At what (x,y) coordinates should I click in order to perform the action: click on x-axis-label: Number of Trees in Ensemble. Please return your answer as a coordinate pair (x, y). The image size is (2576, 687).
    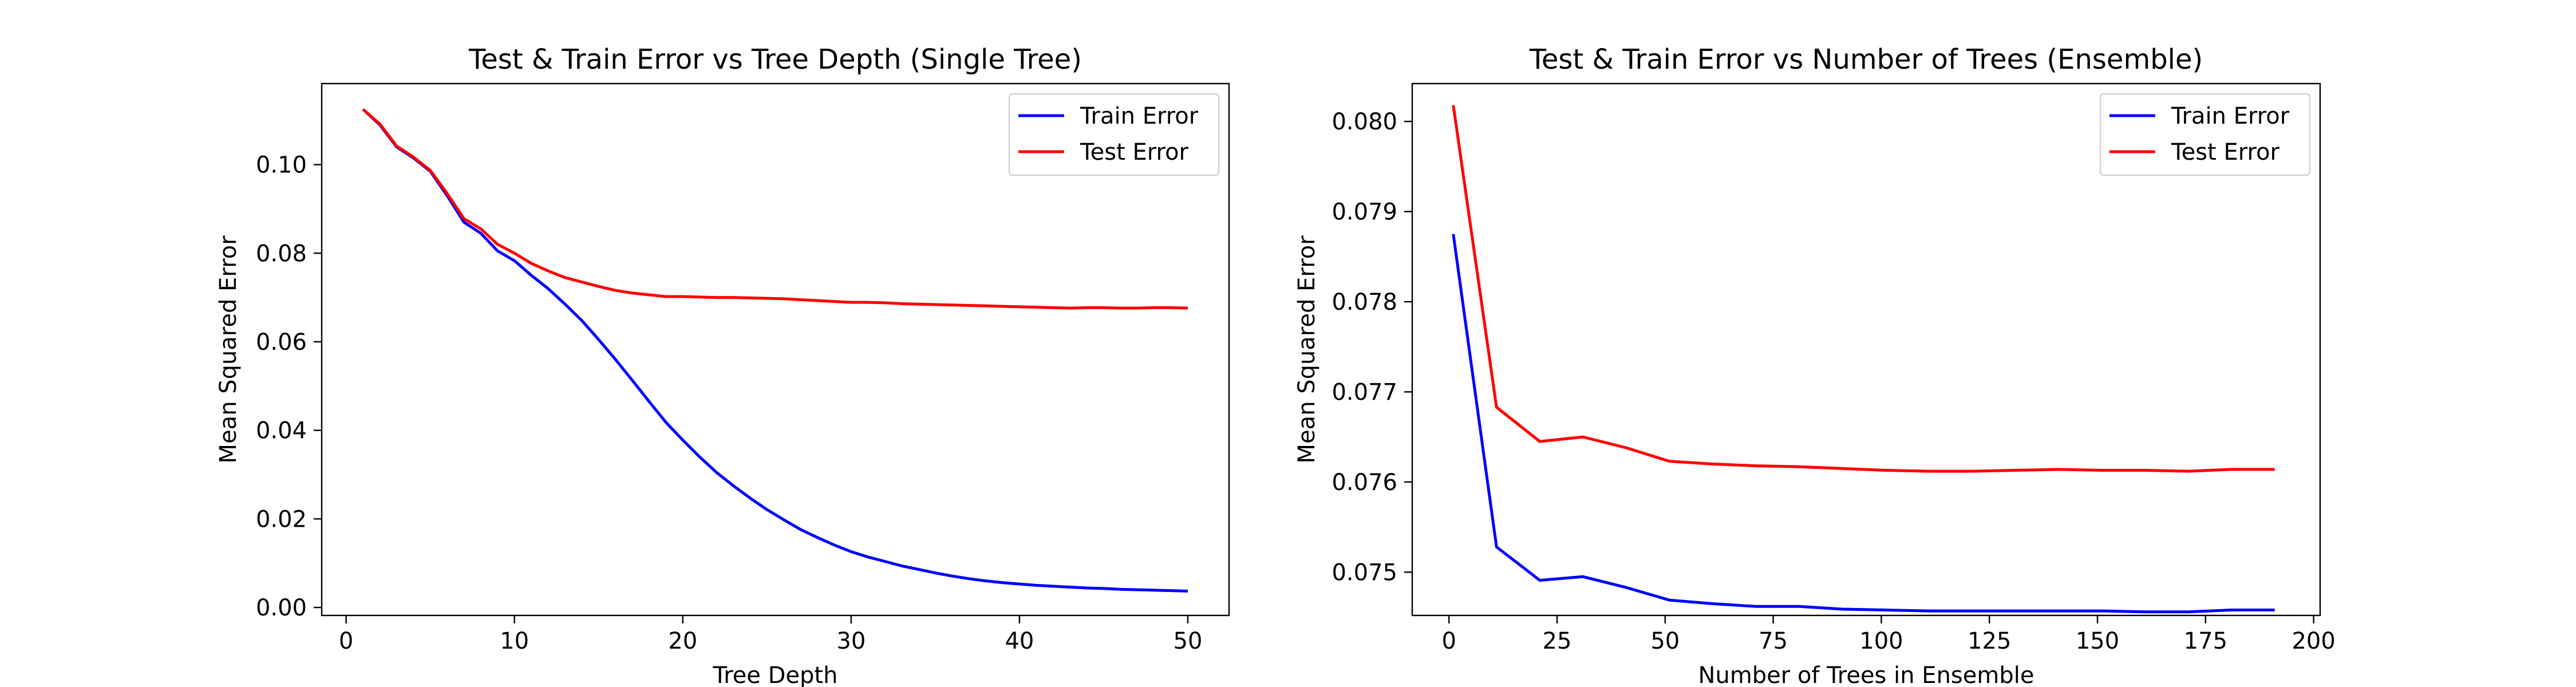
    Looking at the image, I should click on (1866, 675).